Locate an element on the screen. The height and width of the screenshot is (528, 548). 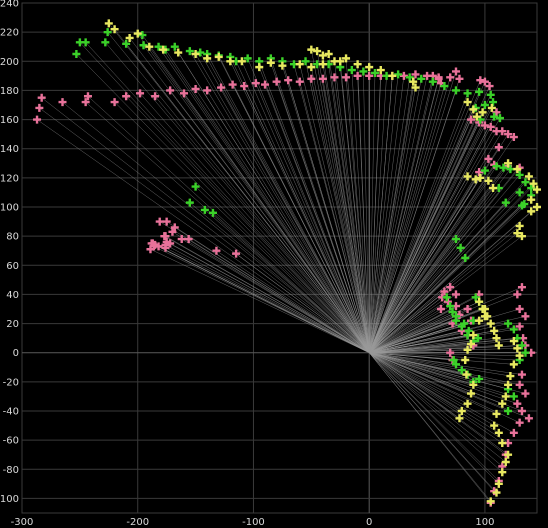
y-tick-label: 100 is located at coordinates (9, 208).